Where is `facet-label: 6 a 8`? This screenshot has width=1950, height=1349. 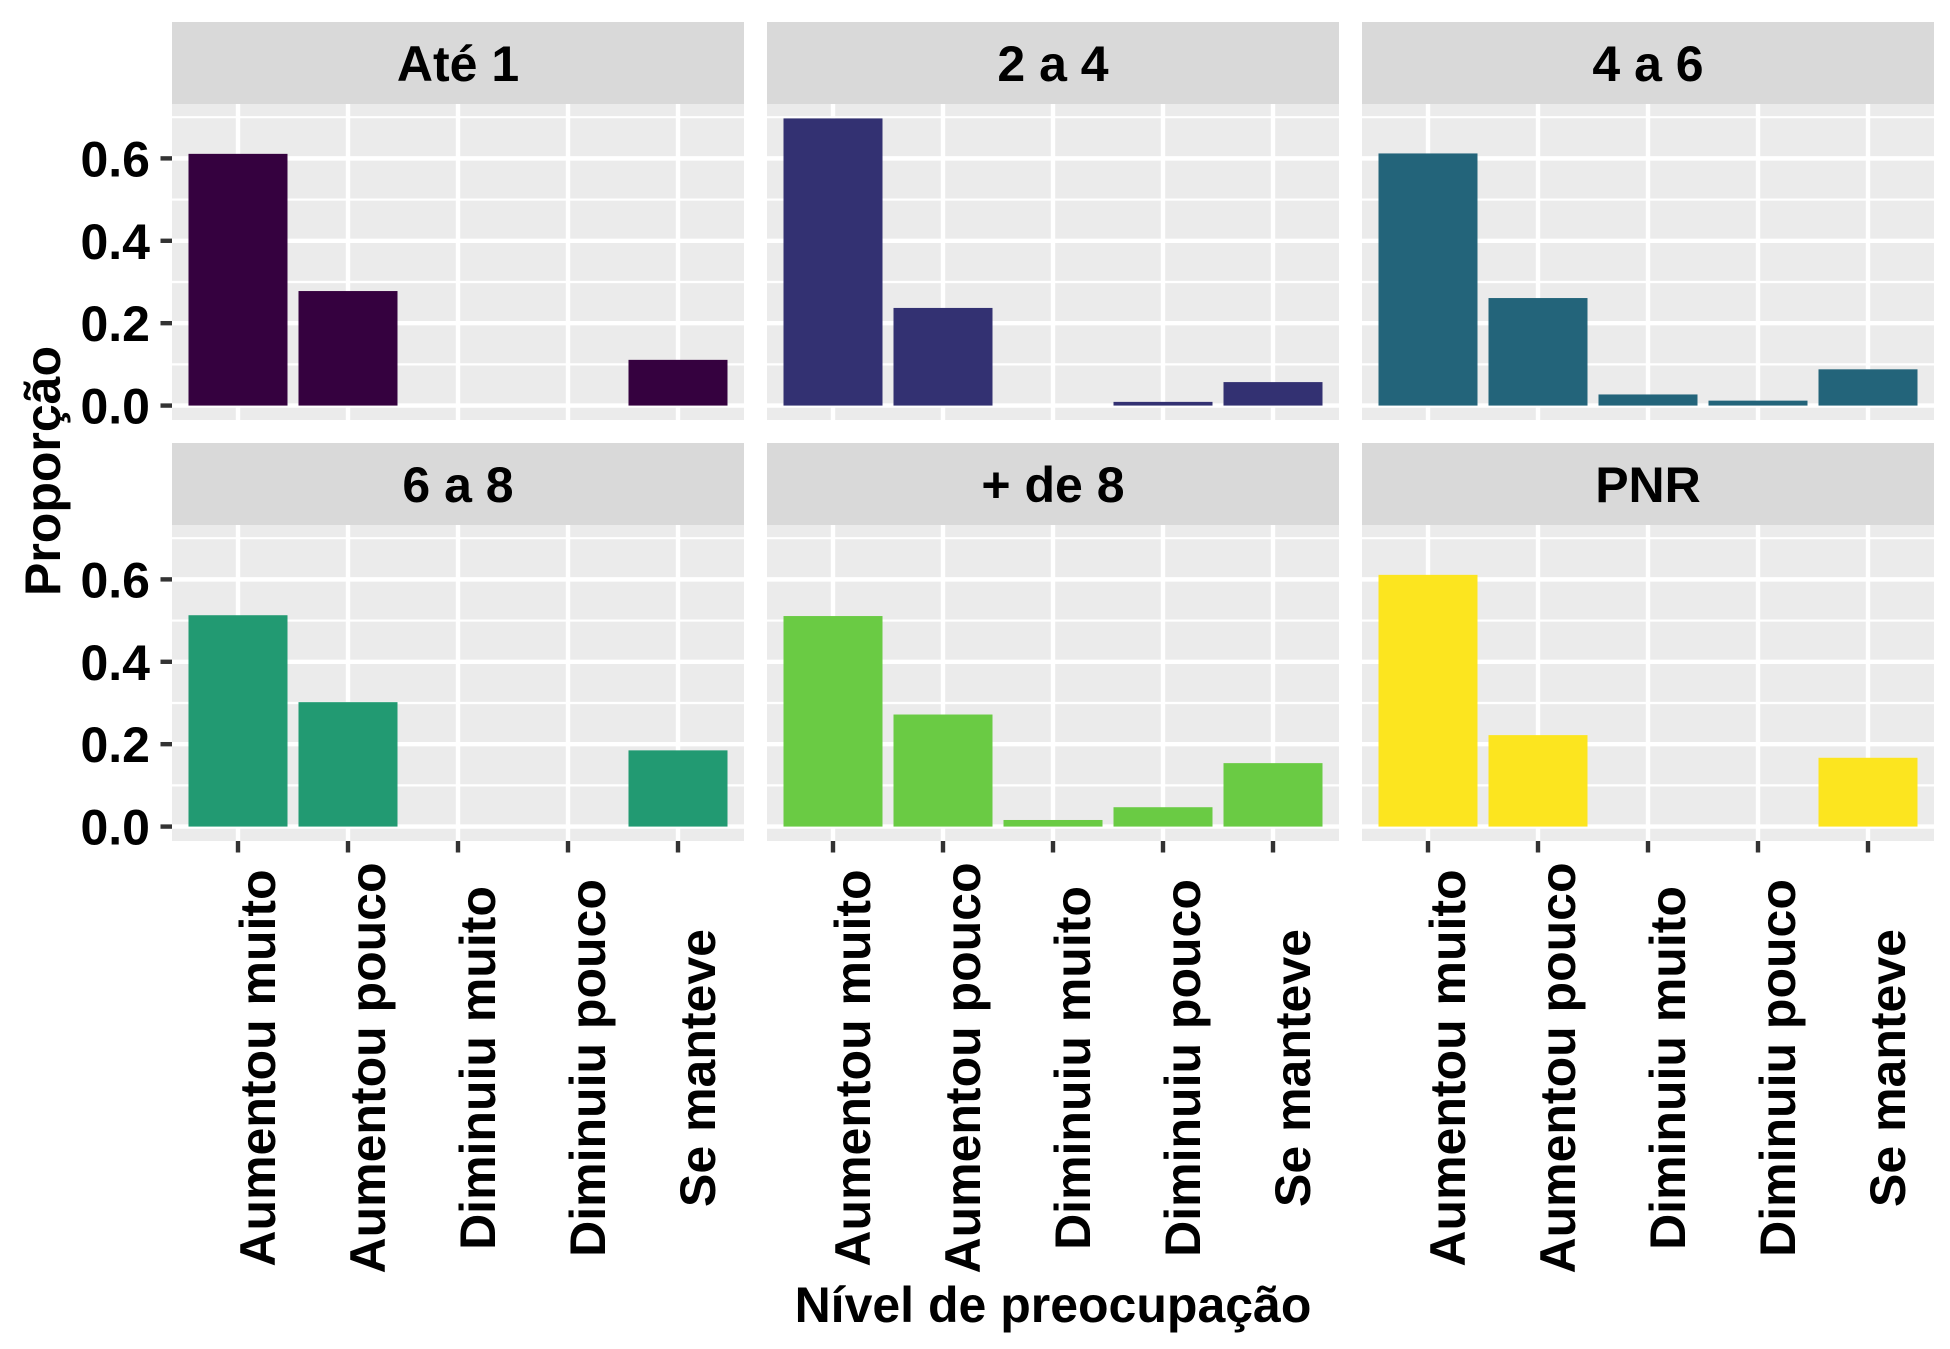 facet-label: 6 a 8 is located at coordinates (457, 485).